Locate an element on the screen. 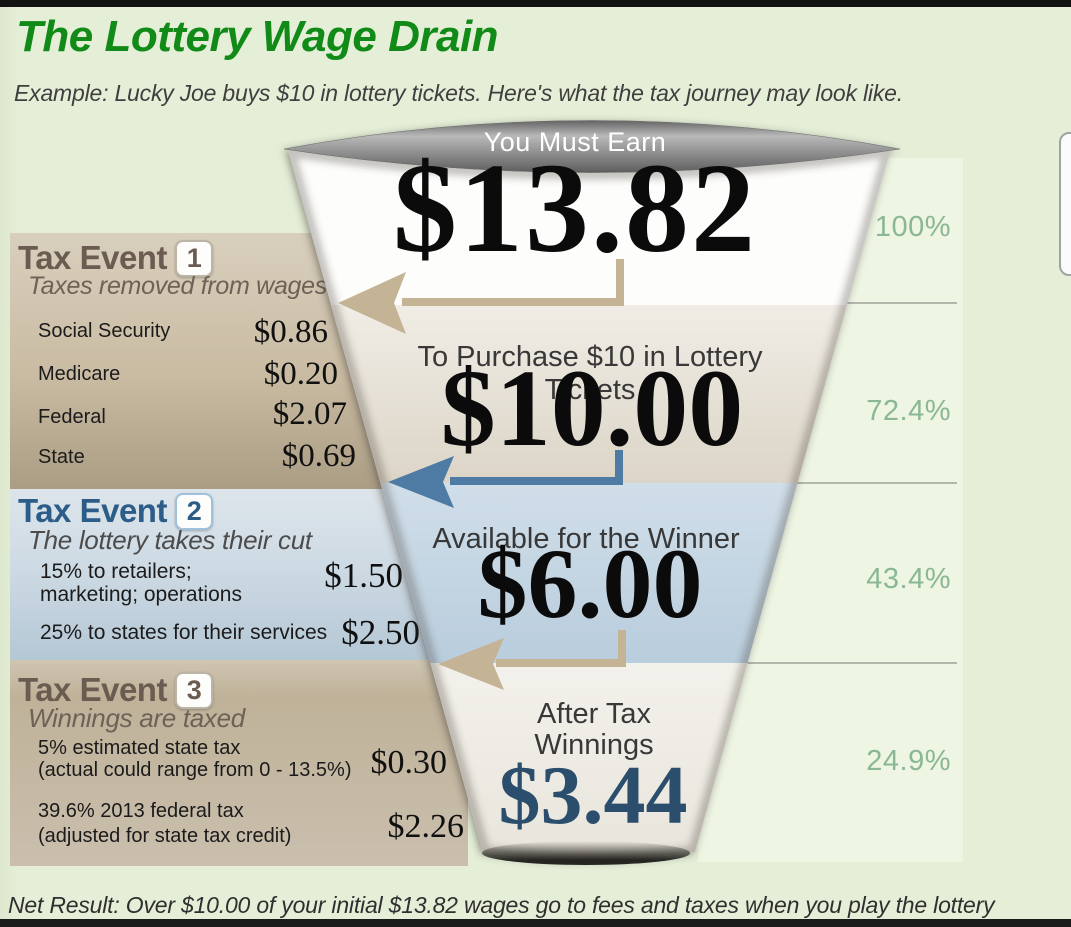 The width and height of the screenshot is (1071, 927). page-title: The Lottery Wage Drain is located at coordinates (257, 36).